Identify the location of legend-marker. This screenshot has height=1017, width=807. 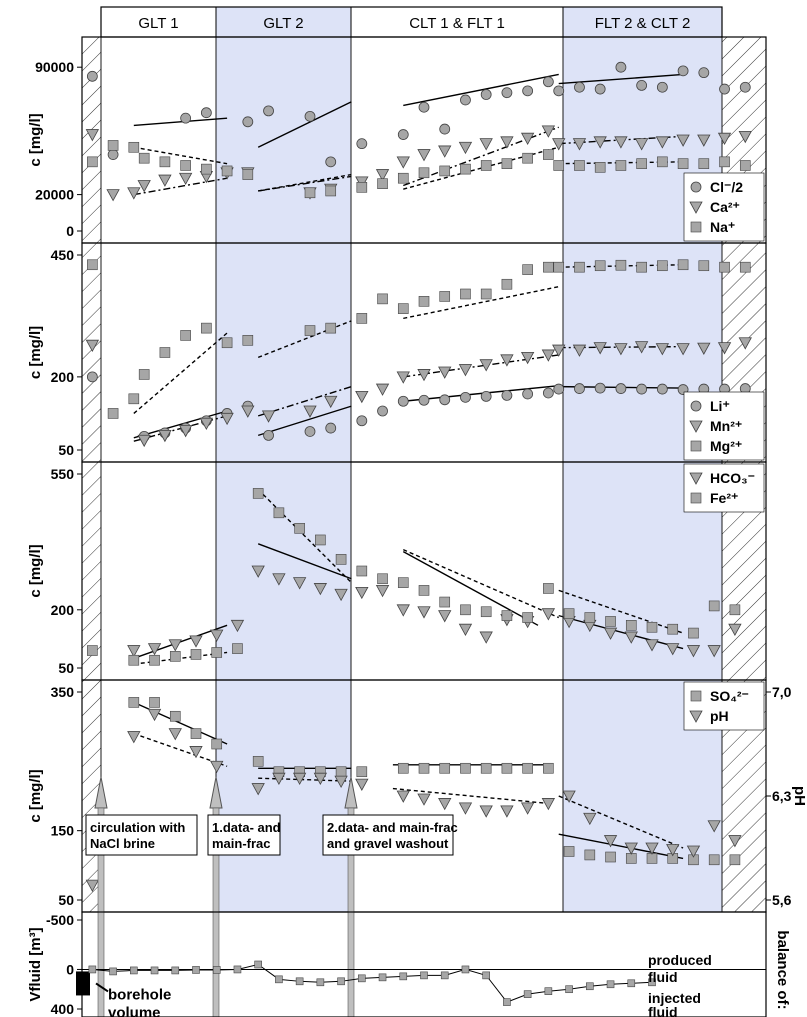
(696, 696).